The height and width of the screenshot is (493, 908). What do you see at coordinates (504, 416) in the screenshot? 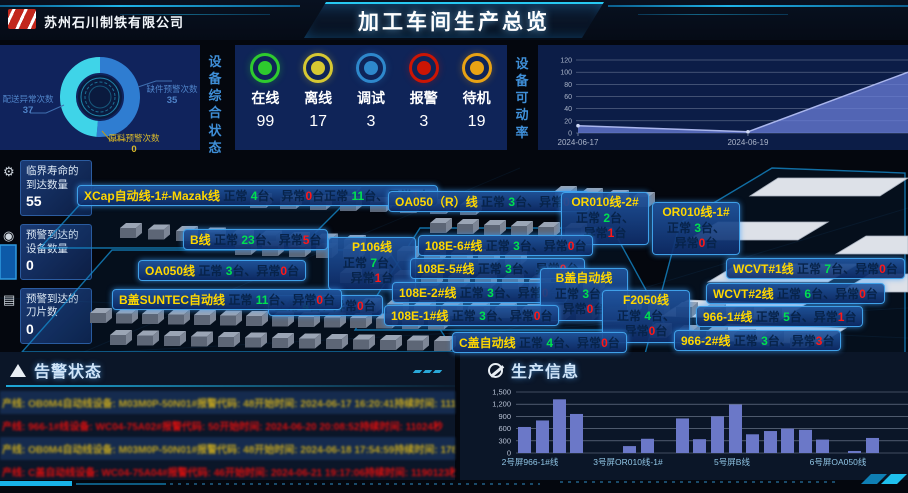
I see `svg-text: 900` at bounding box center [504, 416].